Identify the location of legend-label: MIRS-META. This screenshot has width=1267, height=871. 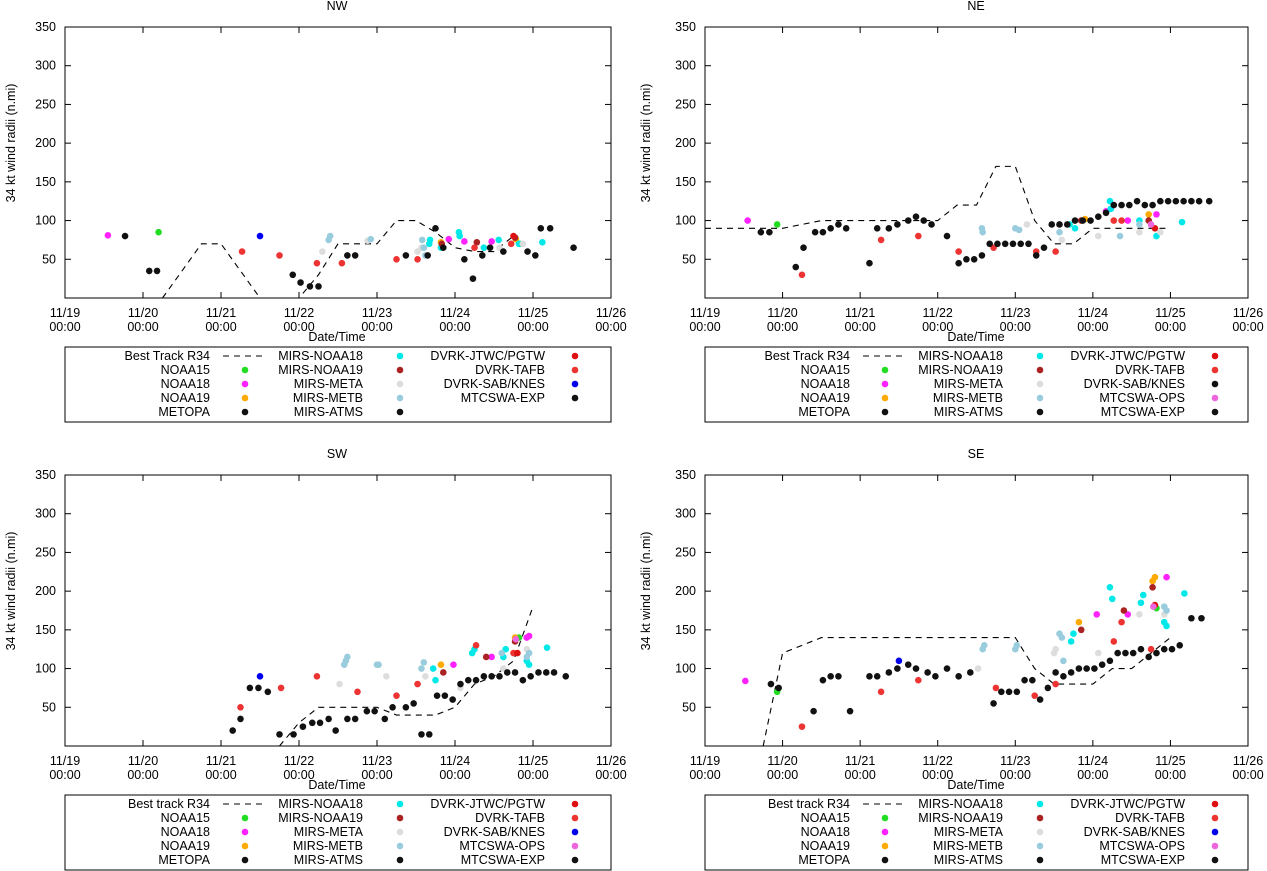
(329, 384).